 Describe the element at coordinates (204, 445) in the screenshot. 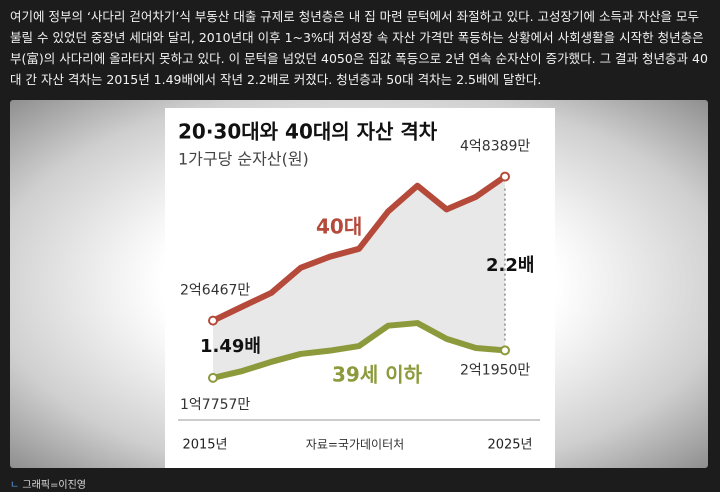

I see `x-tick-label: 2015년` at that location.